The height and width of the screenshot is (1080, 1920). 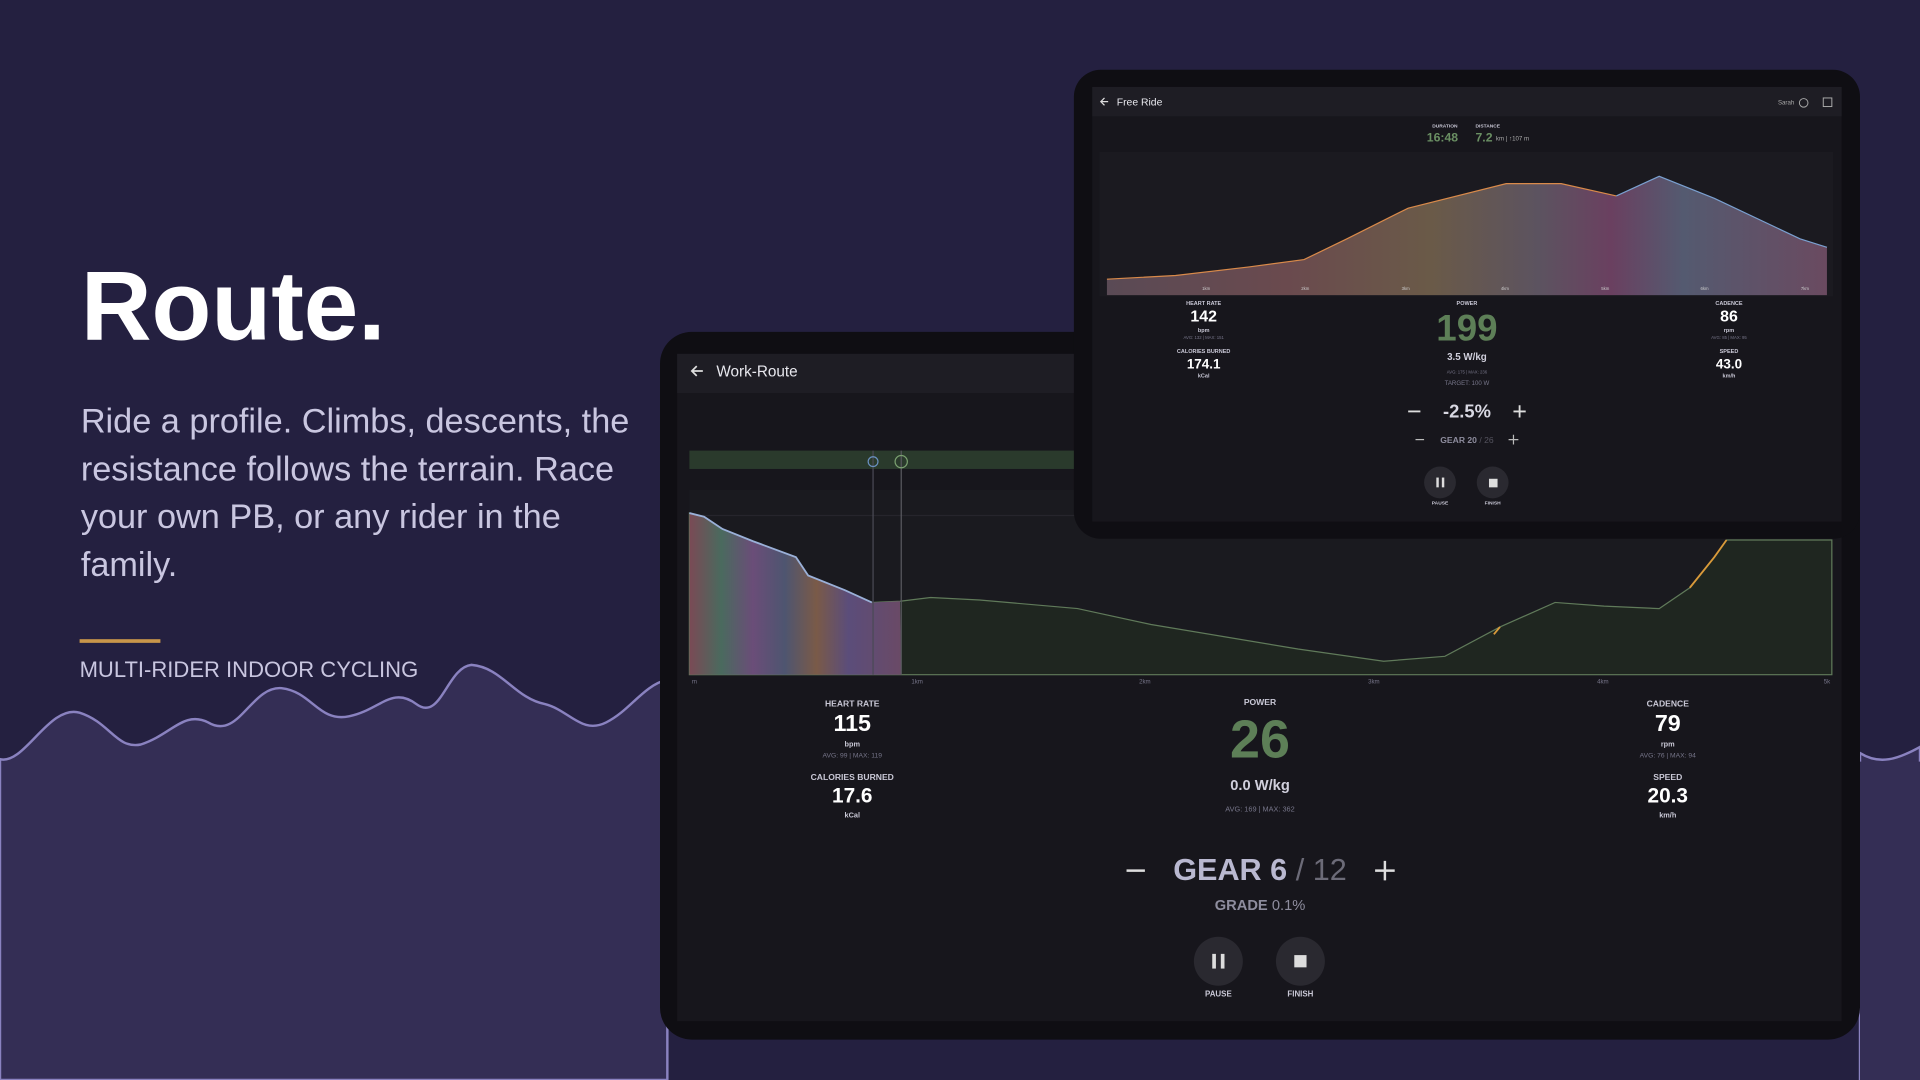 What do you see at coordinates (1467, 101) in the screenshot?
I see `header-bar` at bounding box center [1467, 101].